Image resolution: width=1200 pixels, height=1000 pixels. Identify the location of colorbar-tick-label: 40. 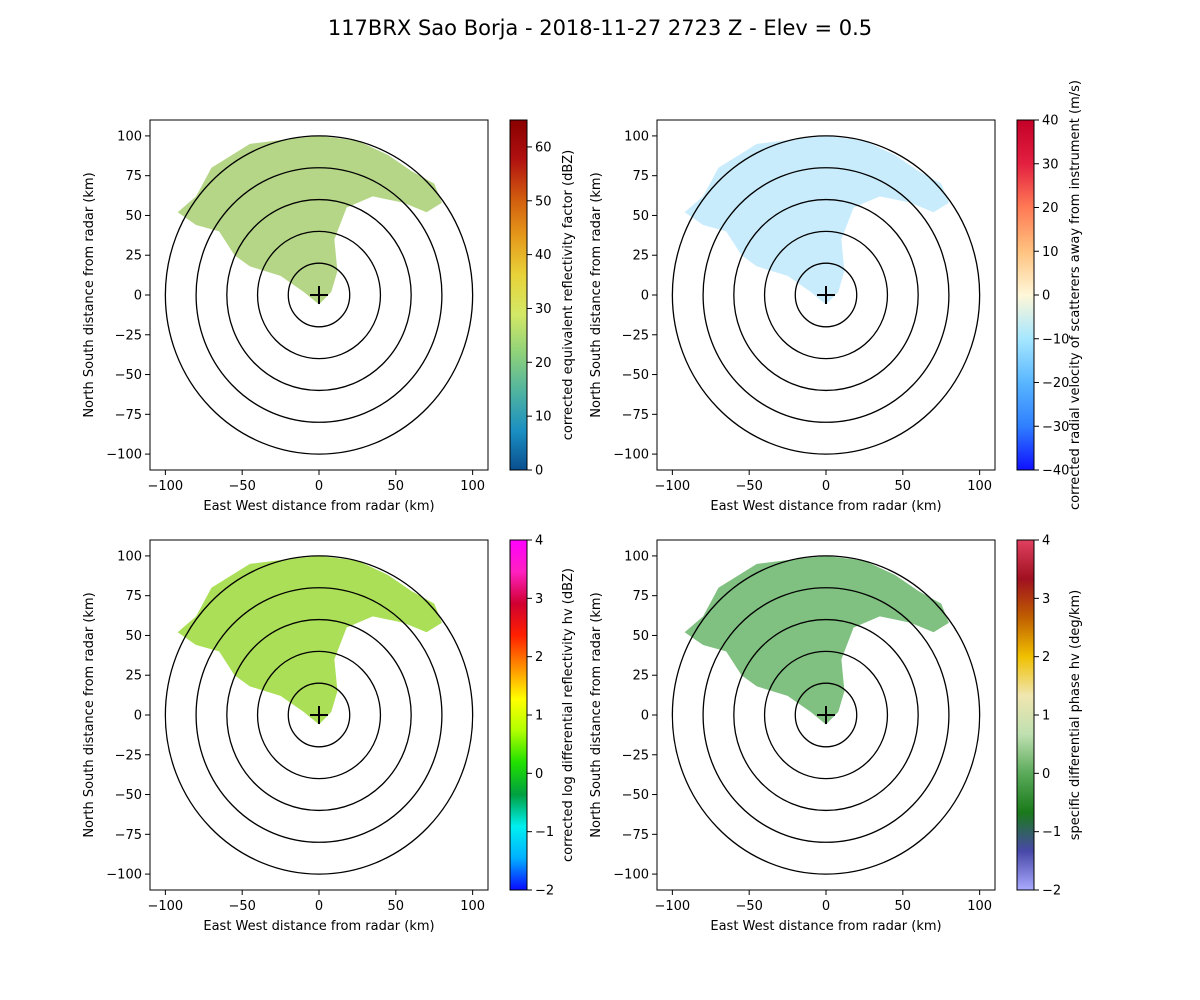
(543, 255).